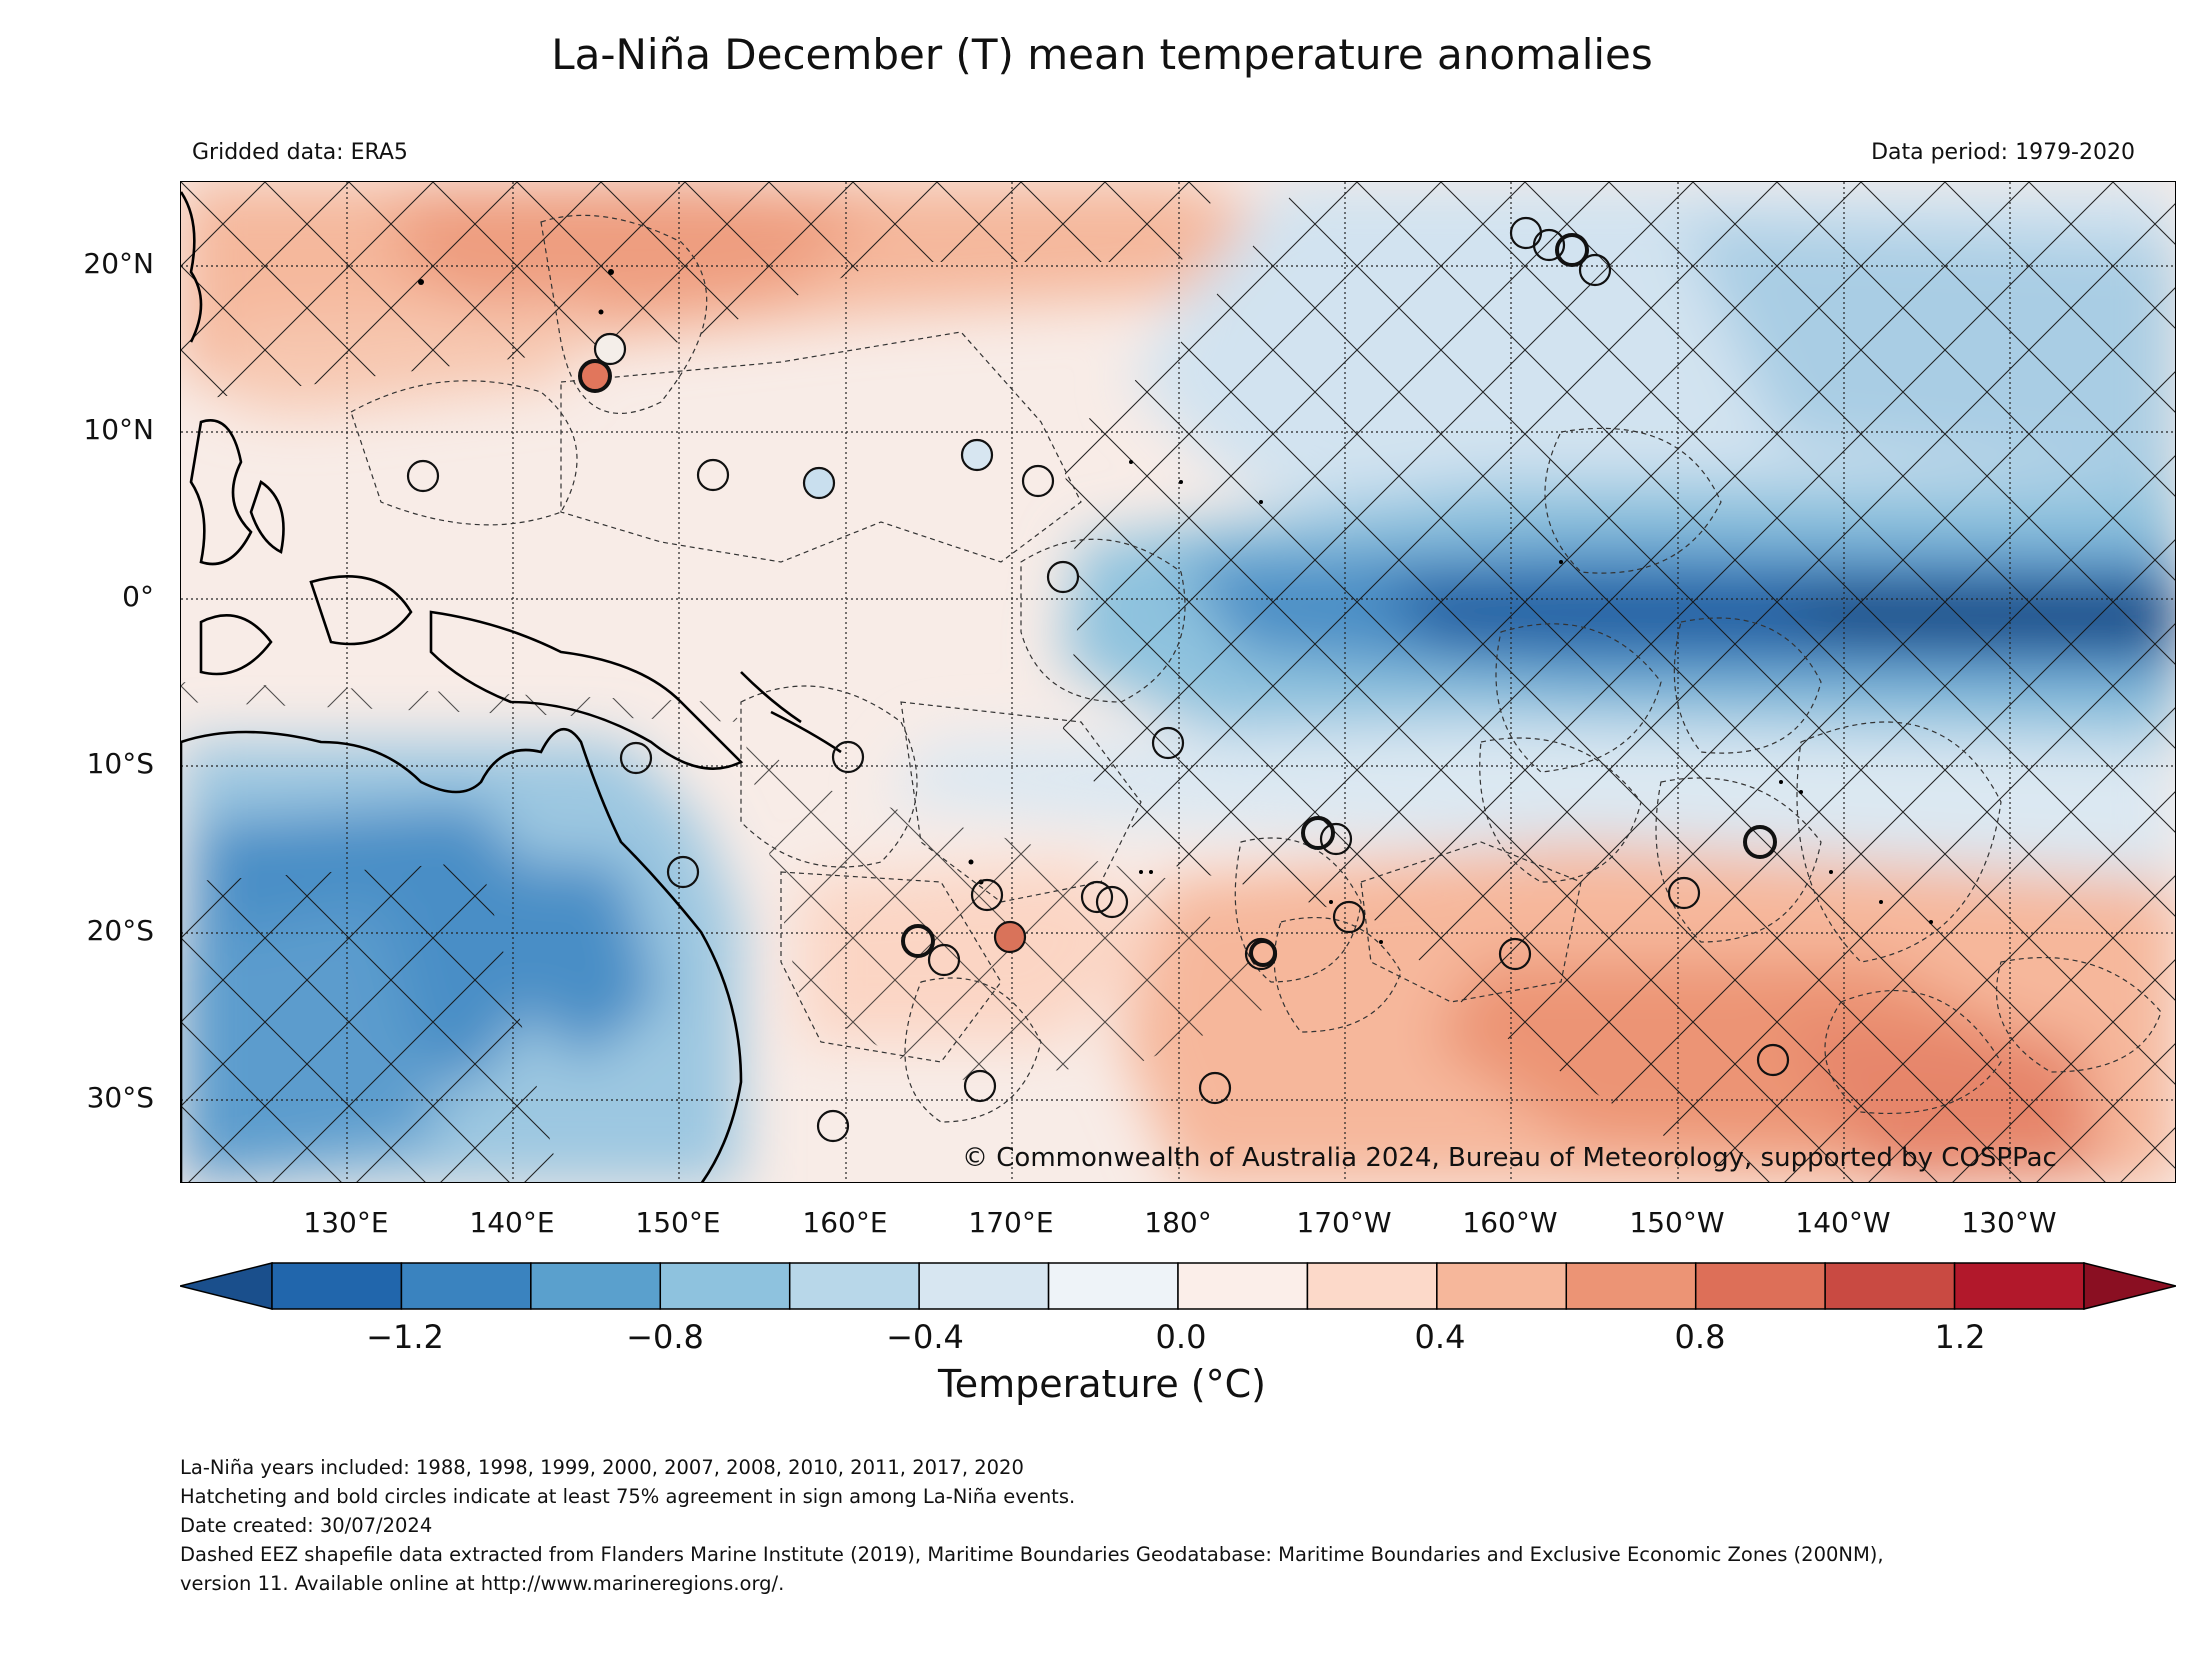 The image size is (2204, 1659). I want to click on lon-label-160e: 160°E, so click(845, 1222).